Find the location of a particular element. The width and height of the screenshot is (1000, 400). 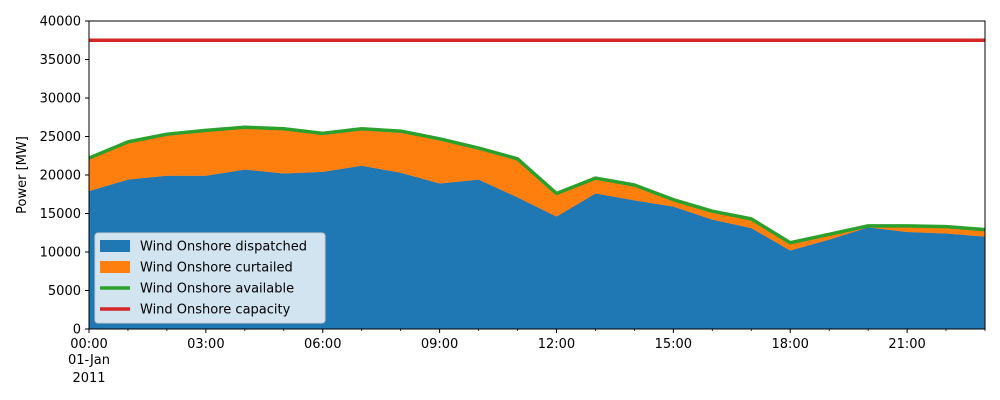

x-tick-date-label: 01-Jan is located at coordinates (89, 360).